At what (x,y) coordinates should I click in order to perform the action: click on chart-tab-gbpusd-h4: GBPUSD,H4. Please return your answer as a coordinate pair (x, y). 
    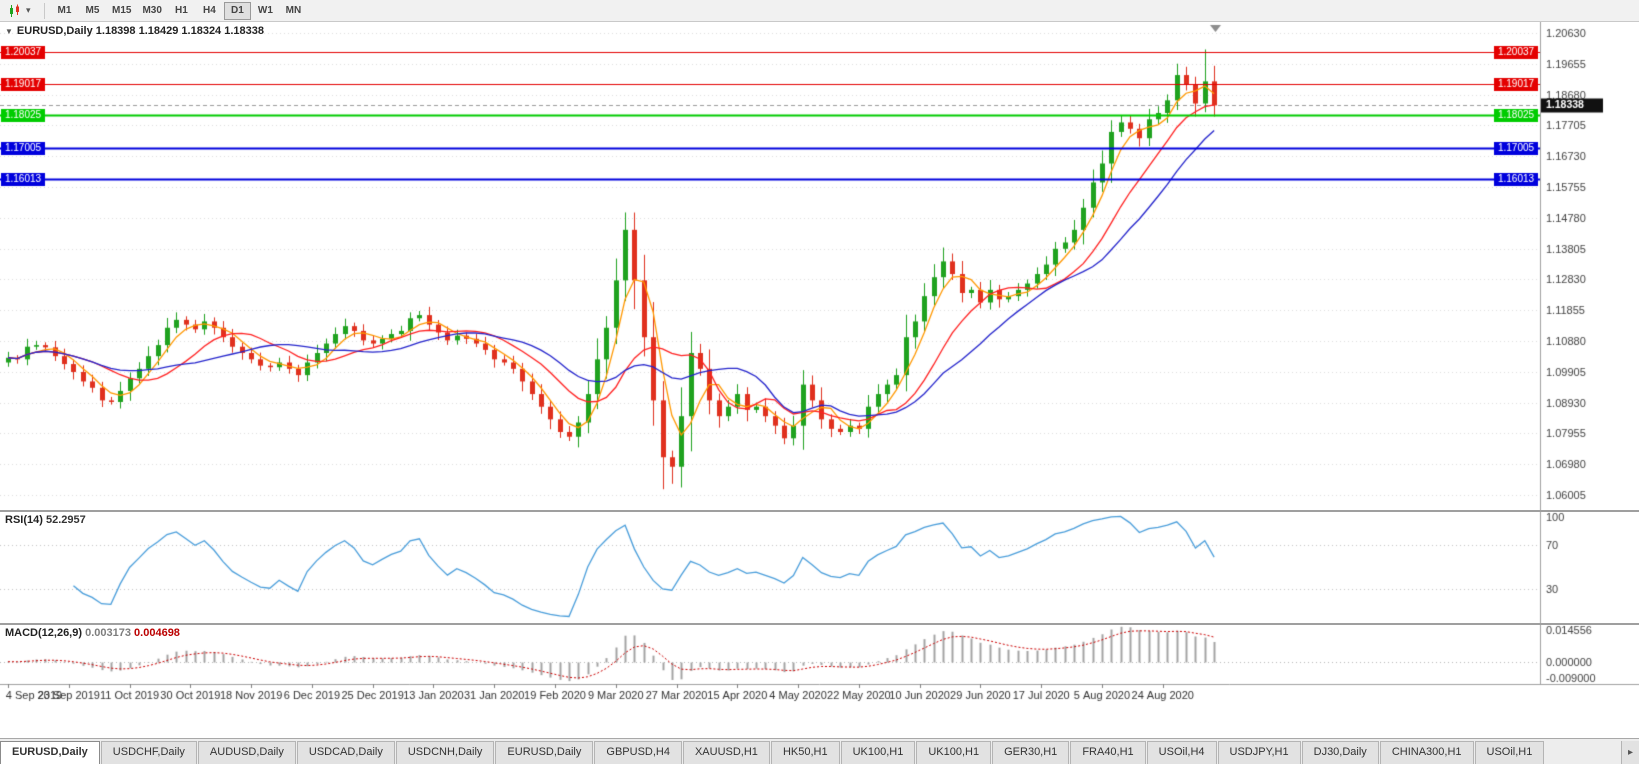
    Looking at the image, I should click on (638, 752).